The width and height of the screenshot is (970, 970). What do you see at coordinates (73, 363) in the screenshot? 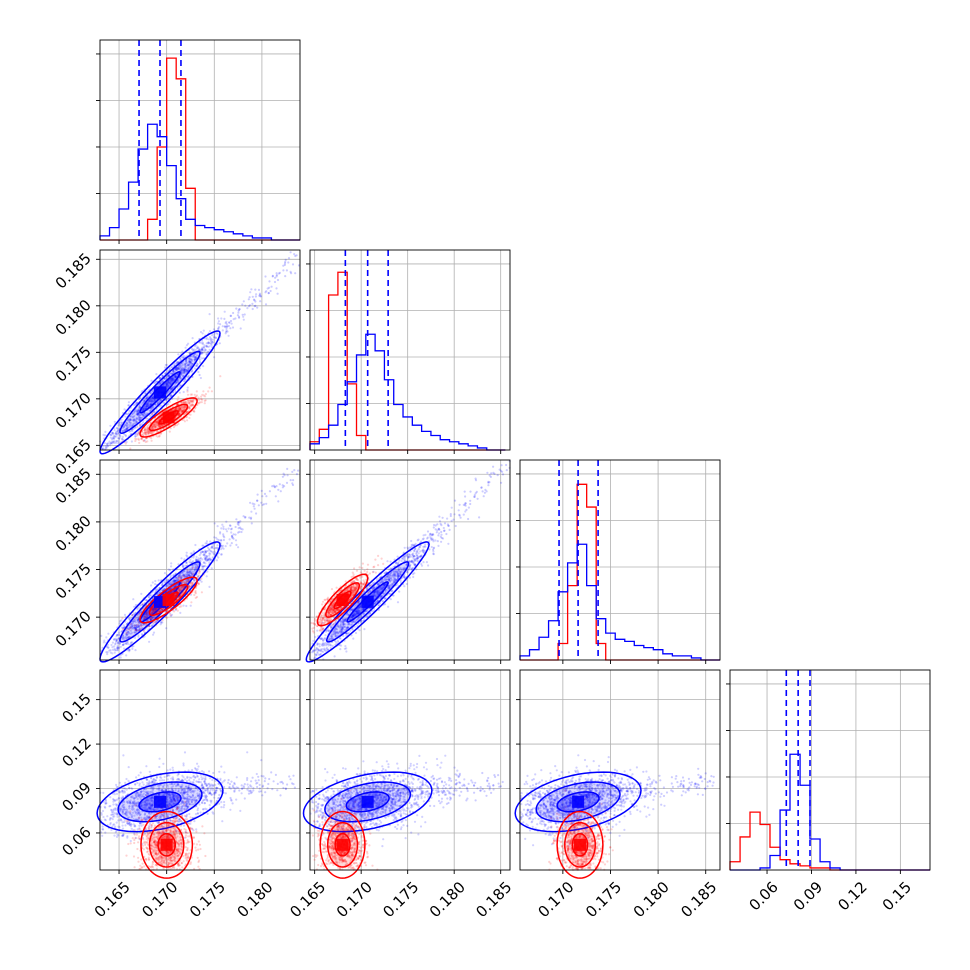
I see `y-tick-label: 0.175` at bounding box center [73, 363].